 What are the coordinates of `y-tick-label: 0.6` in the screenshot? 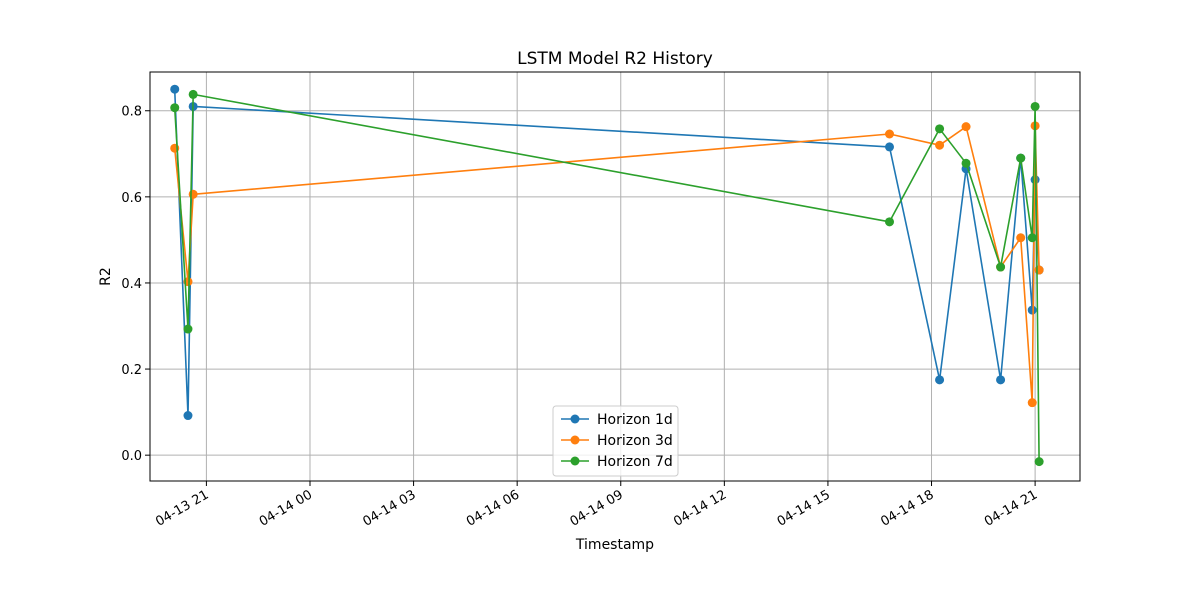 It's located at (131, 198).